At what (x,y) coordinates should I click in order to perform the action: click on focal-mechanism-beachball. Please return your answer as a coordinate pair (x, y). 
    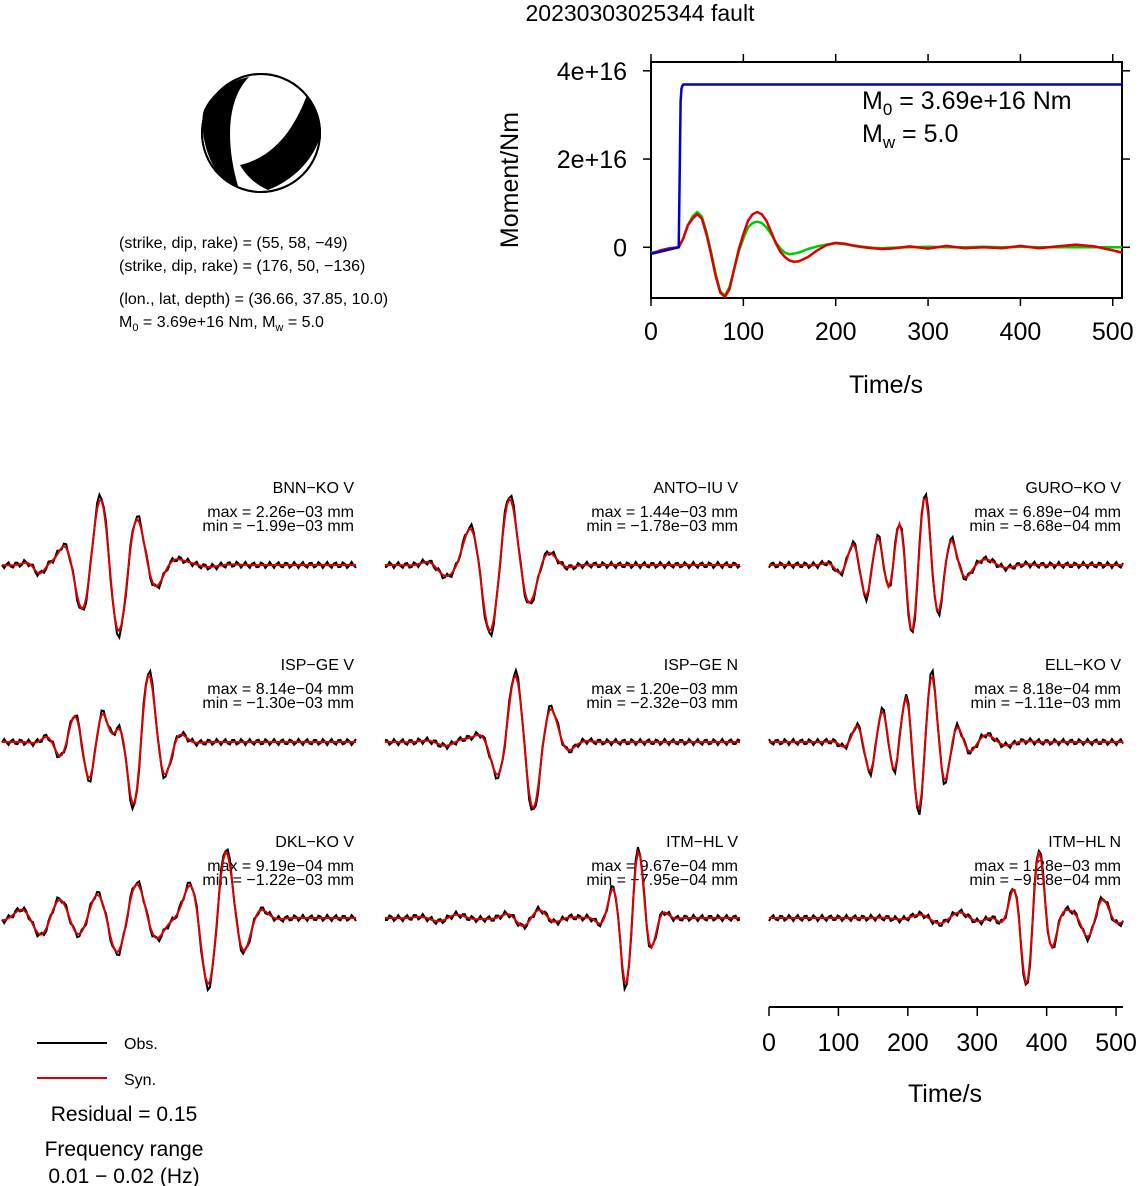
    Looking at the image, I should click on (261, 133).